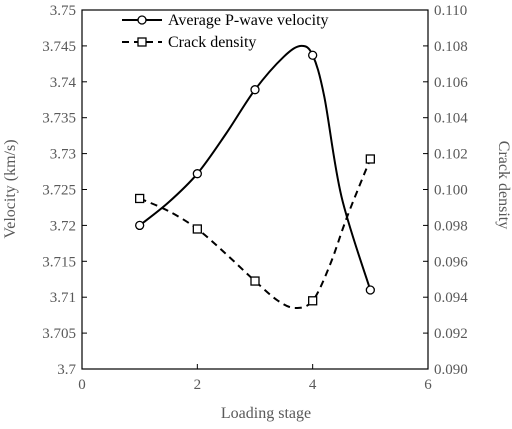 This screenshot has height=429, width=512. I want to click on y-right-tick-label: 0.098, so click(451, 226).